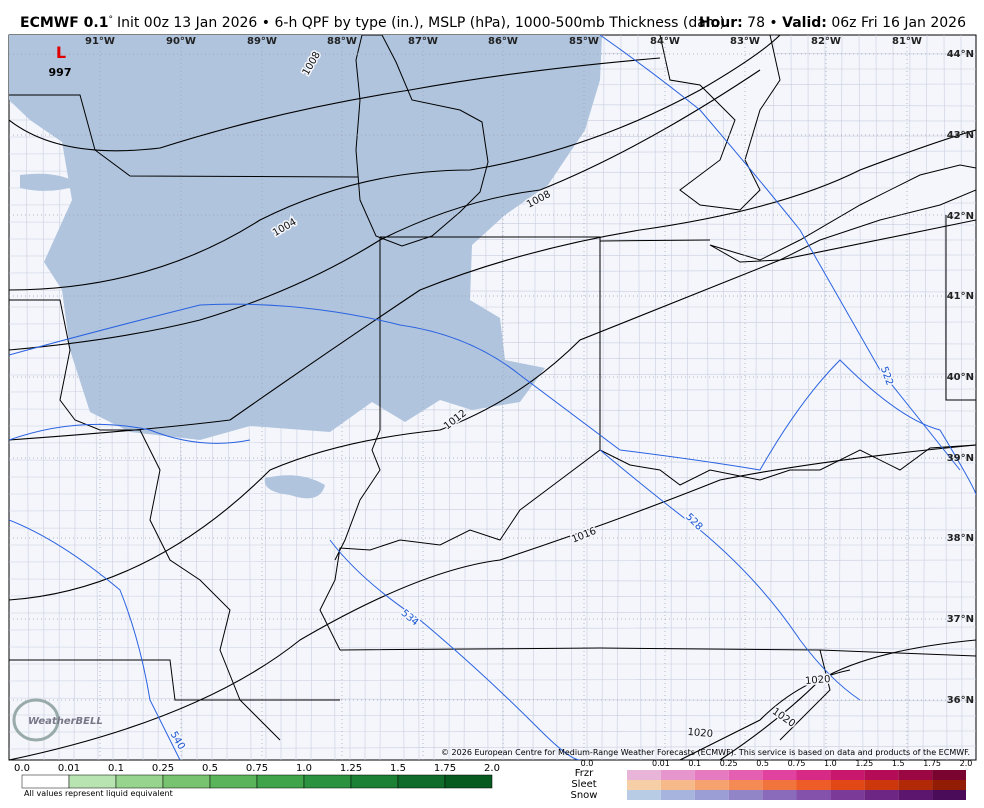  What do you see at coordinates (960, 458) in the screenshot?
I see `latitude-label: 39°N` at bounding box center [960, 458].